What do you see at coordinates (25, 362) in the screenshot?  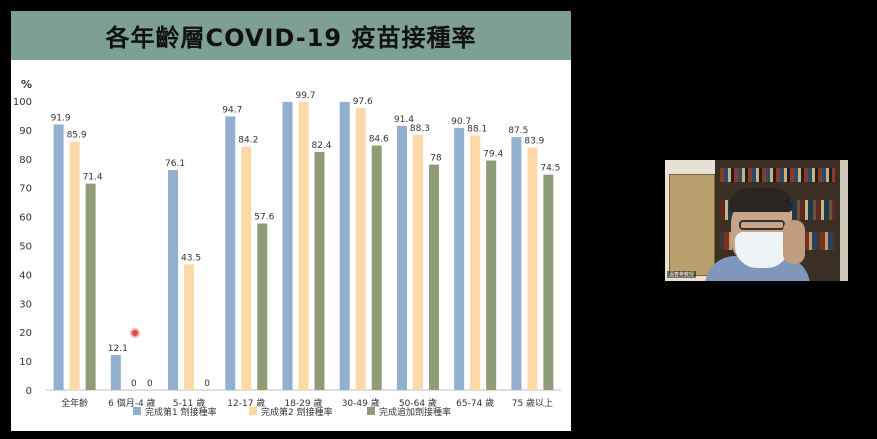 I see `y-tick-label: 10` at bounding box center [25, 362].